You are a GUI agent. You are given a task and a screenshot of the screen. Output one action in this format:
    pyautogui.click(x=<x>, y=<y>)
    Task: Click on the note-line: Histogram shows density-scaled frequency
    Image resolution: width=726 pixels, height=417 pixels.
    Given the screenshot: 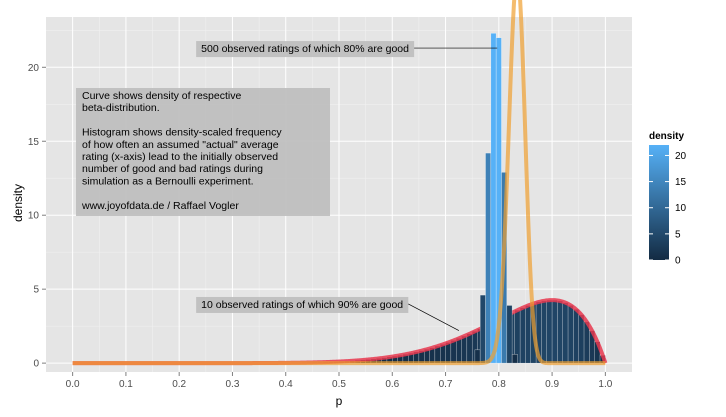 What is the action you would take?
    pyautogui.click(x=182, y=133)
    